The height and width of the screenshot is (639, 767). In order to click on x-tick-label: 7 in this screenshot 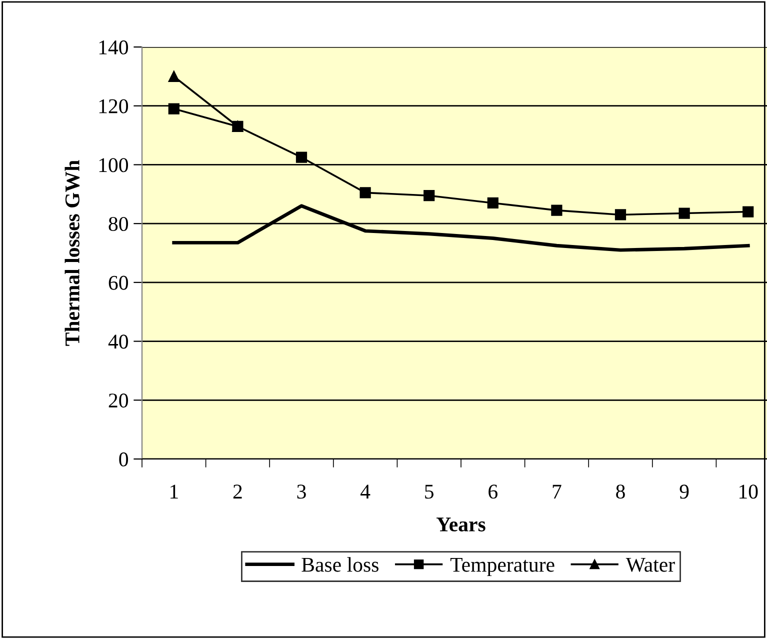, I will do `click(557, 491)`.